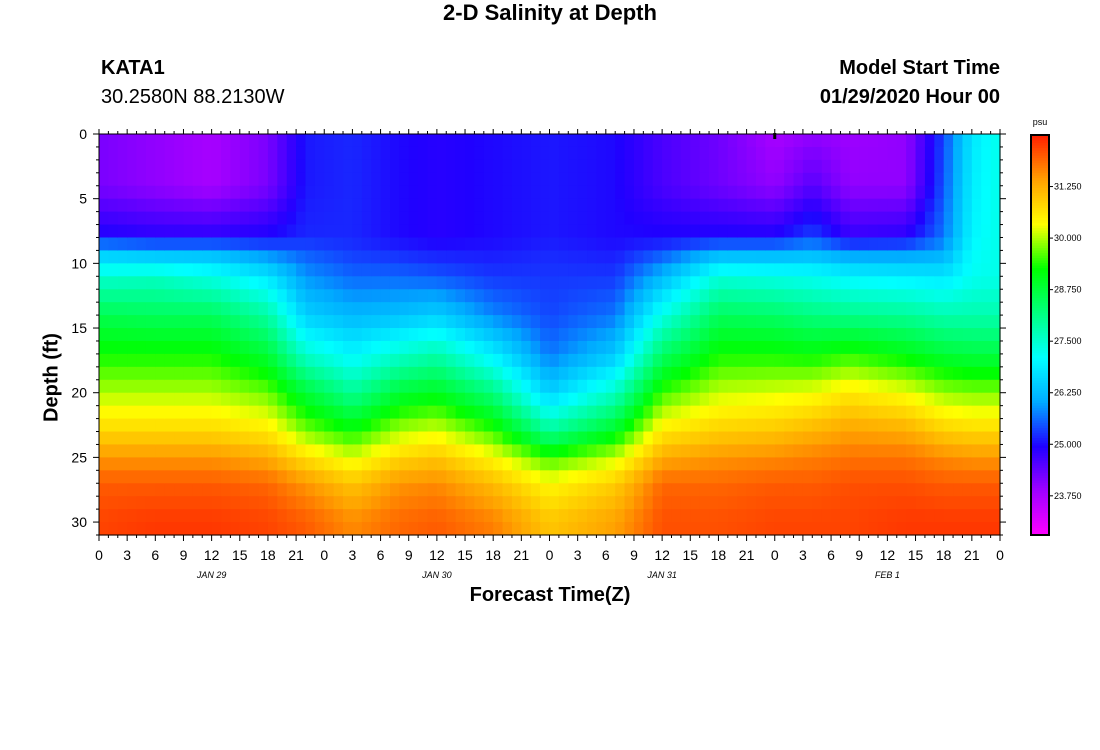 The width and height of the screenshot is (1100, 750). Describe the element at coordinates (79, 522) in the screenshot. I see `y-tick-label: 30` at that location.